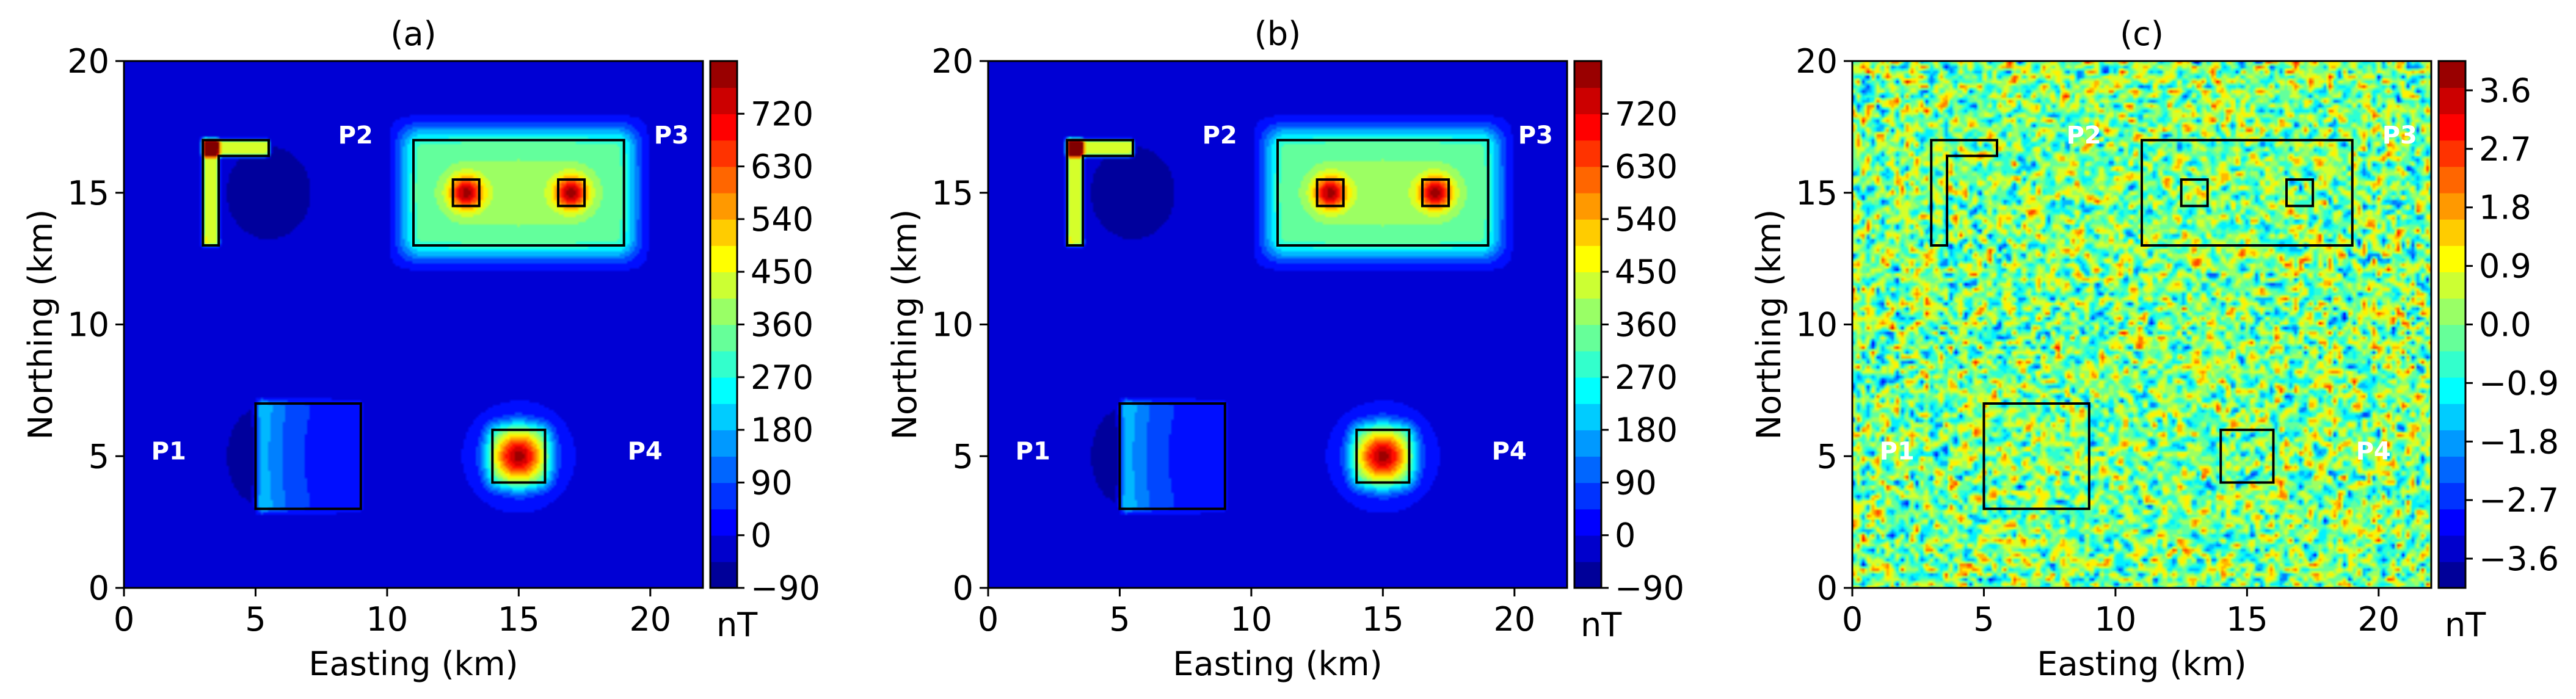  Describe the element at coordinates (785, 588) in the screenshot. I see `colorbar-tick-label: −90` at that location.